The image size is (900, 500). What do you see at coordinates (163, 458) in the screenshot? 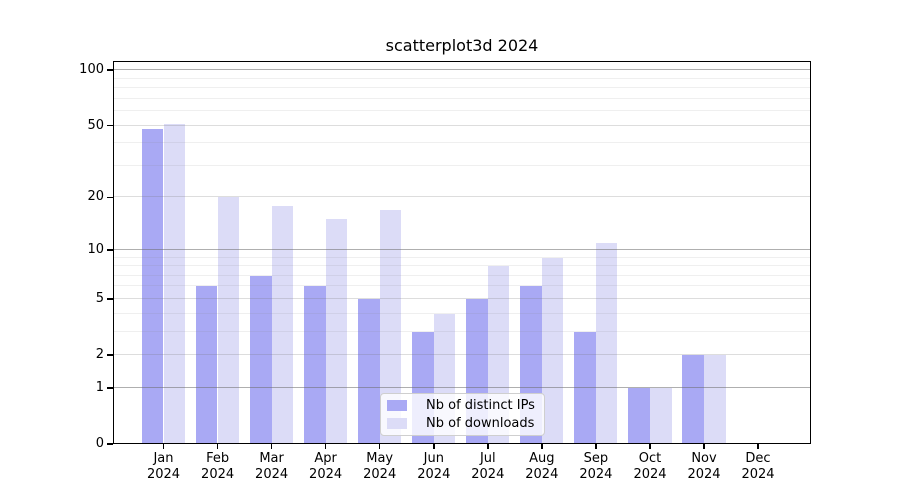
I see `x-tick-month: Jan` at bounding box center [163, 458].